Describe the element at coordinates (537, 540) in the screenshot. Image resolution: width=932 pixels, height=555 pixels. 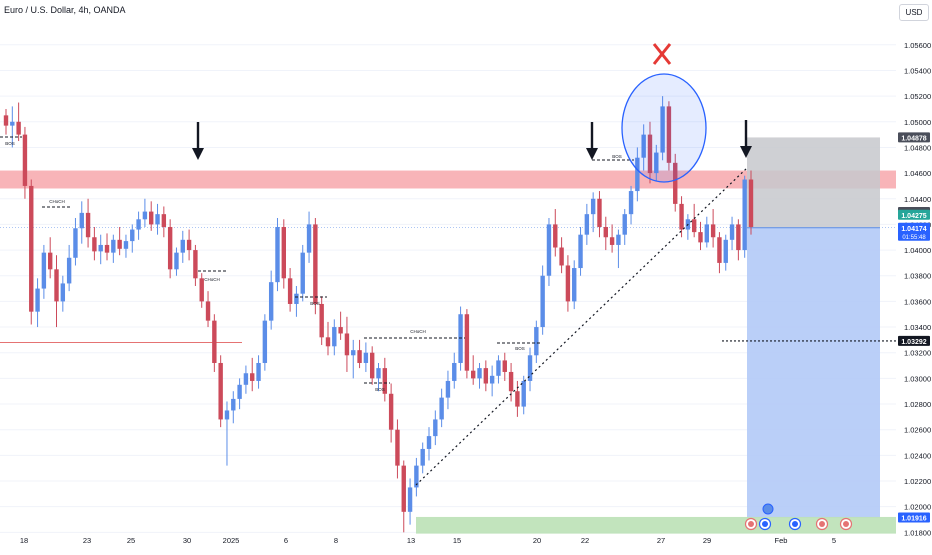
I see `x-axis-tick: 20` at that location.